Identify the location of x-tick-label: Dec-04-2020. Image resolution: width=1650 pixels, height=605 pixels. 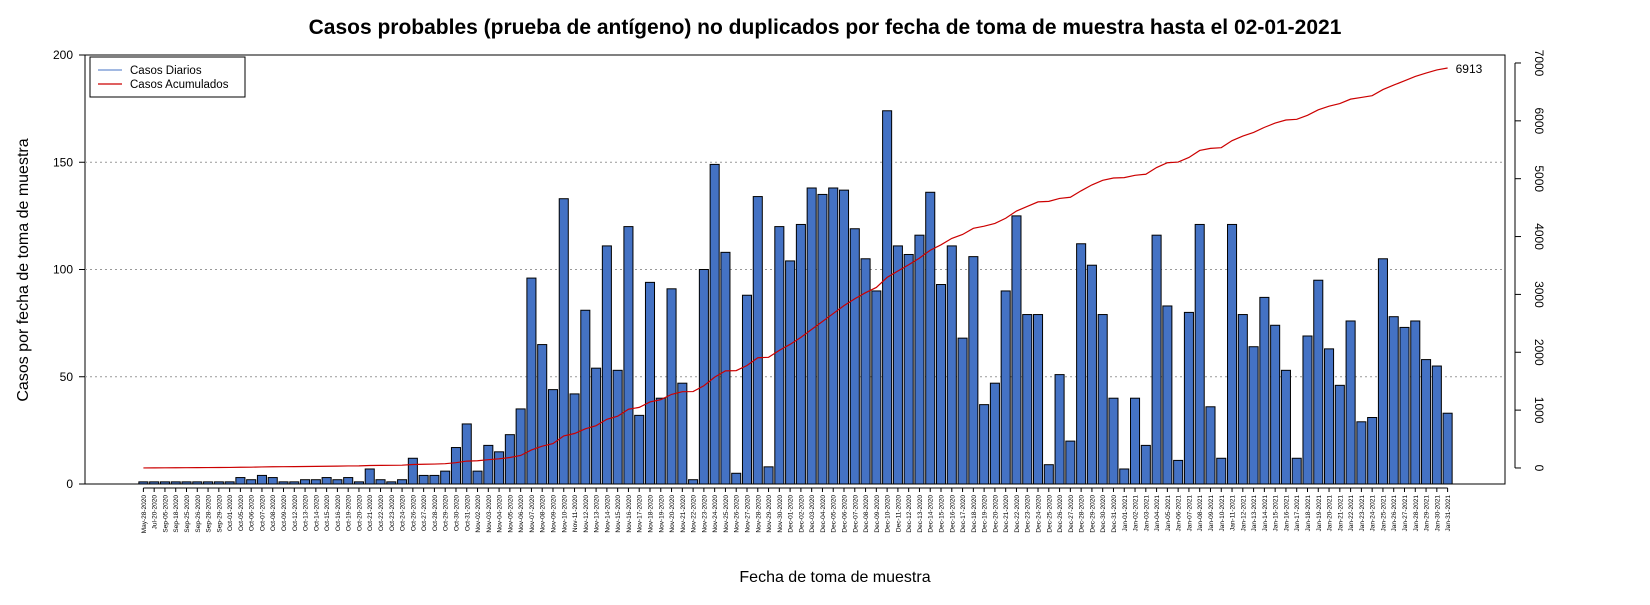
(823, 514).